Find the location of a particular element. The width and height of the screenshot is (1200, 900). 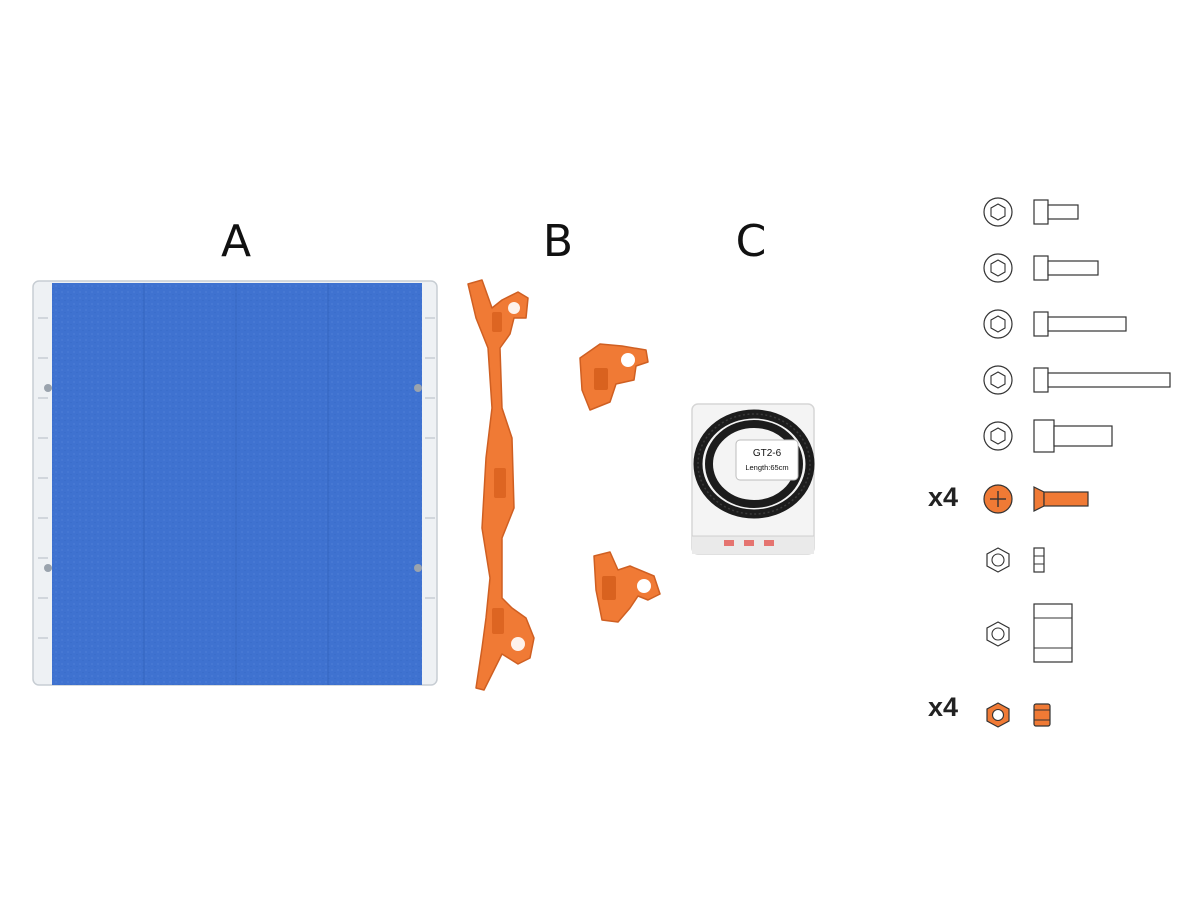

blue-tape is located at coordinates (237, 484).